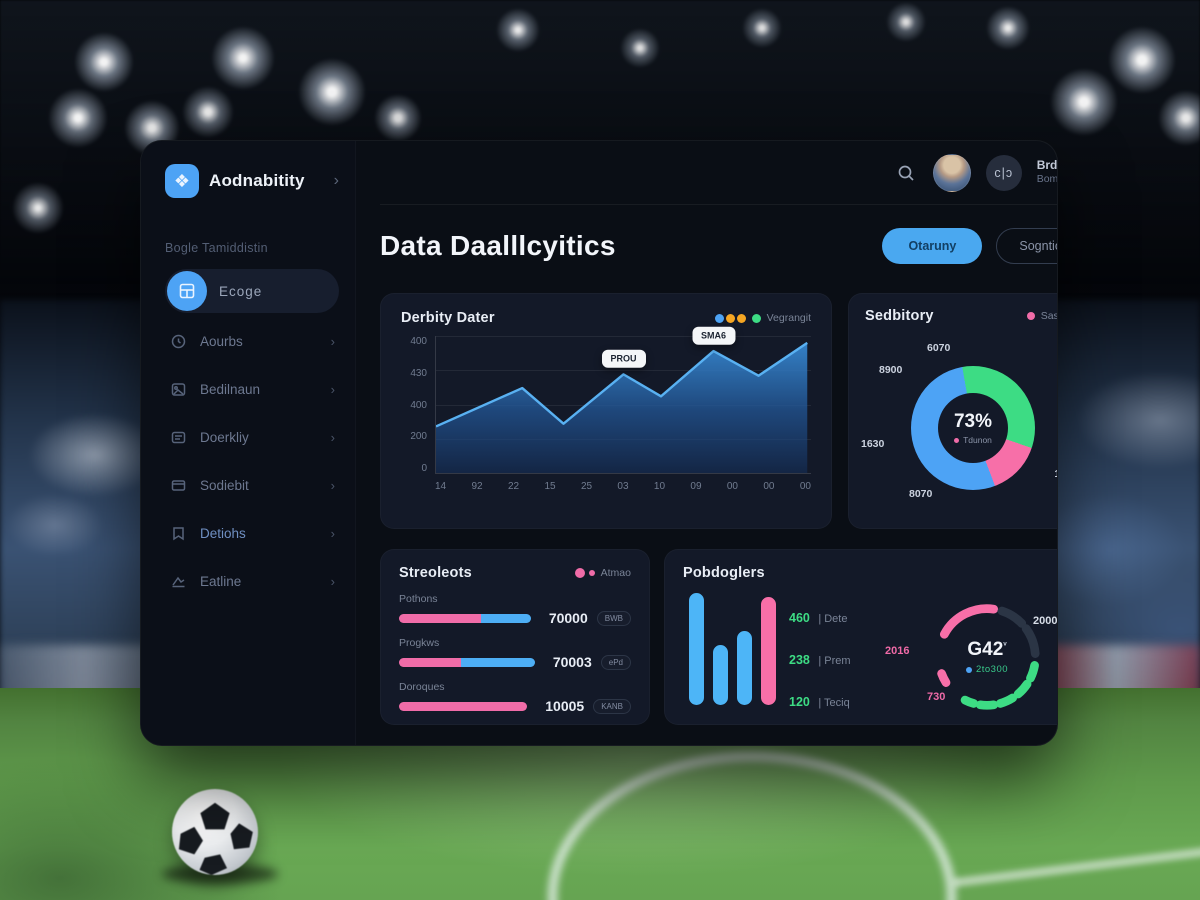  I want to click on sidebar-item-label: Ecoge, so click(241, 291).